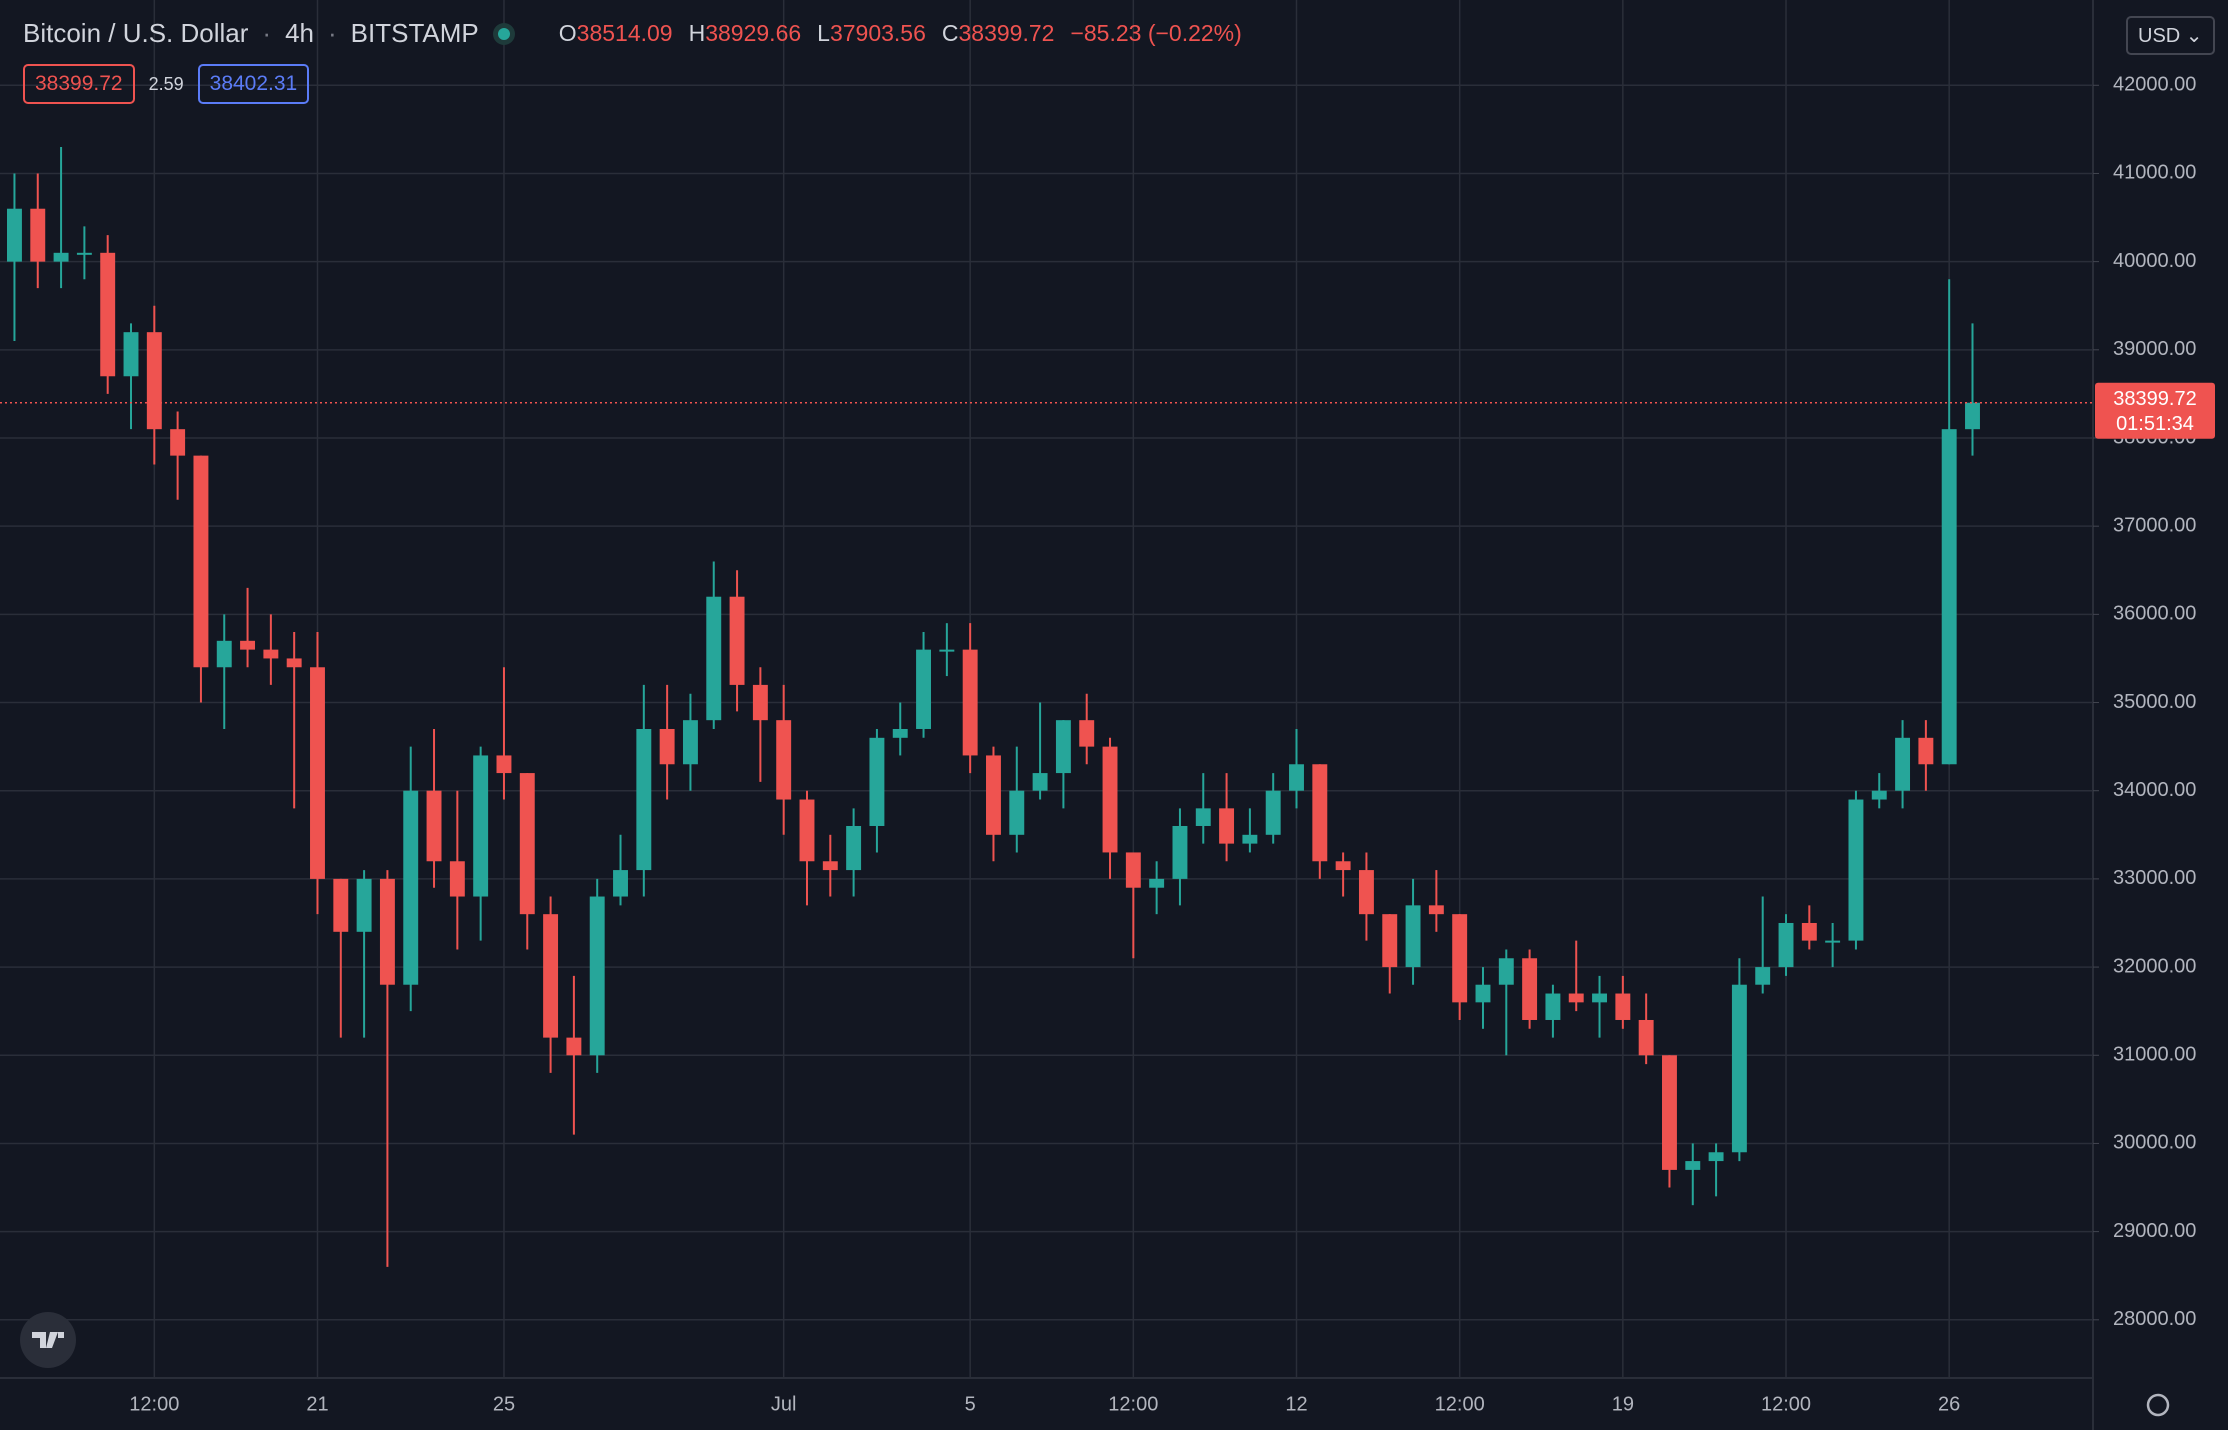  I want to click on countdown: 01:51:34, so click(2155, 424).